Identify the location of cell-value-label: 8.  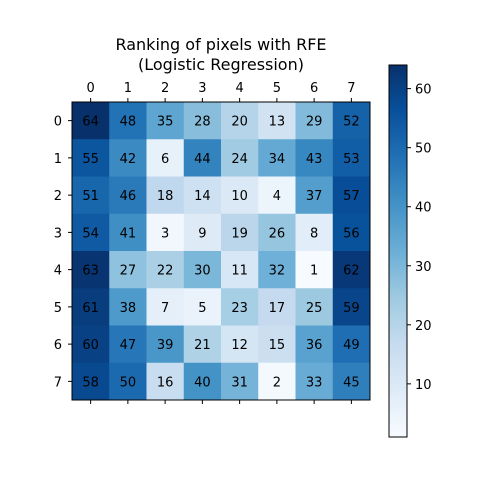
(314, 233).